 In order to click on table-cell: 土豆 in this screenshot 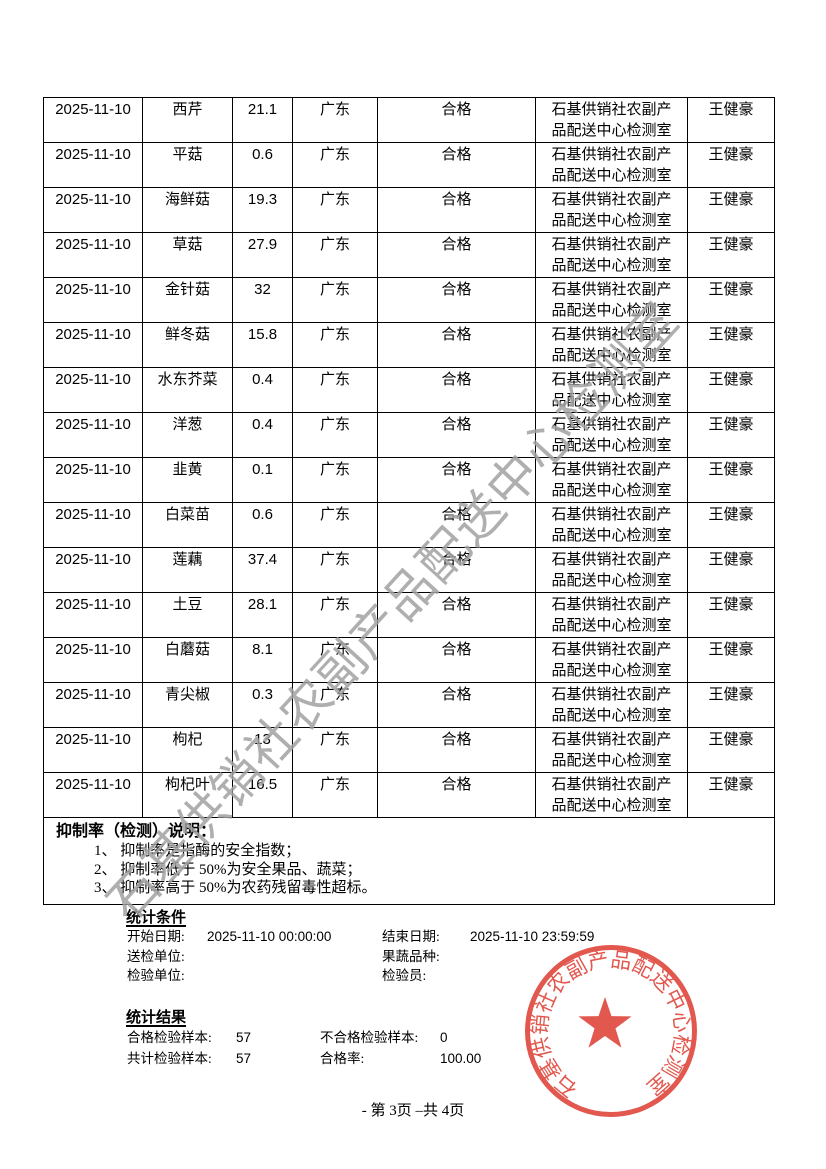, I will do `click(187, 615)`.